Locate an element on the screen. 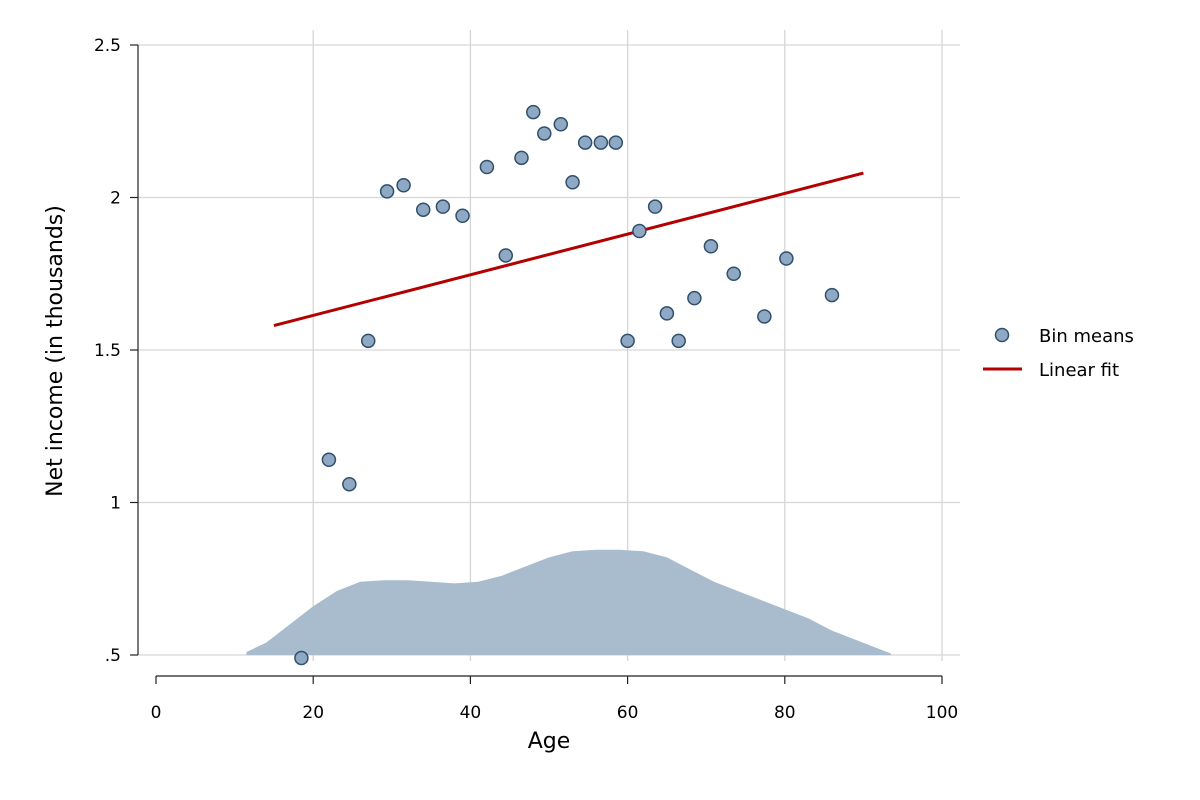 This screenshot has width=1200, height=800. x-tick-label: 60 is located at coordinates (628, 713).